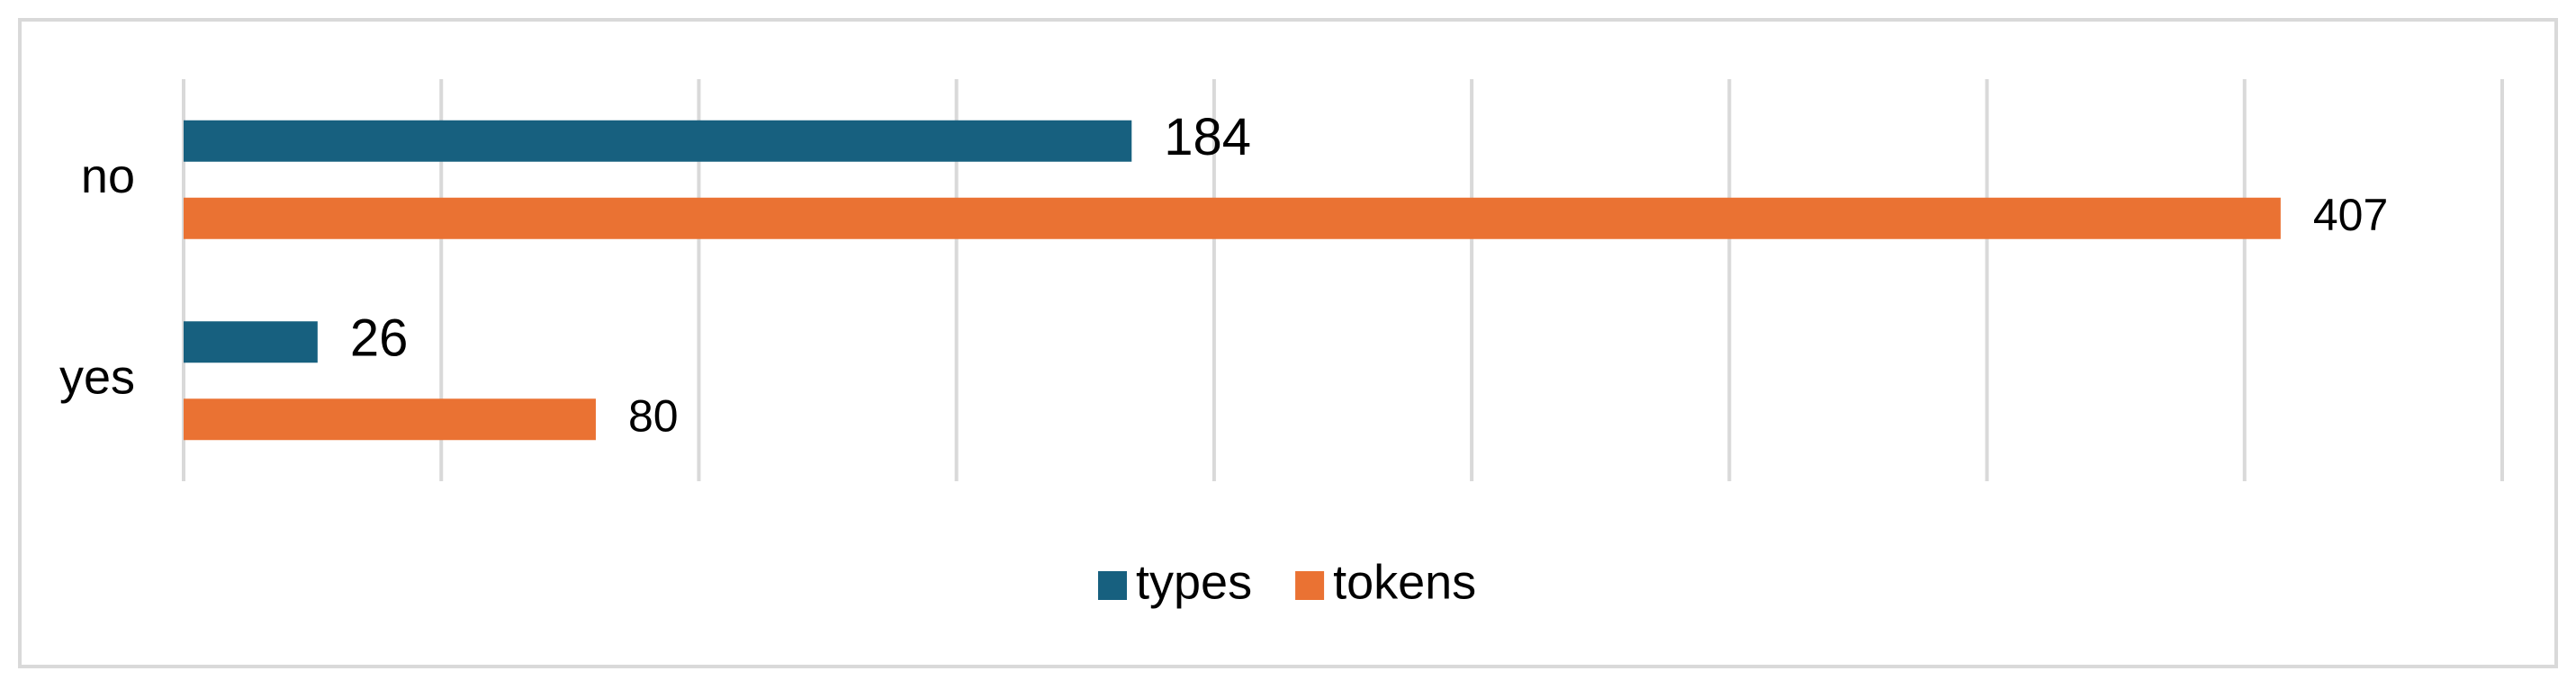 Image resolution: width=2576 pixels, height=689 pixels. What do you see at coordinates (1194, 582) in the screenshot?
I see `legend-label: types` at bounding box center [1194, 582].